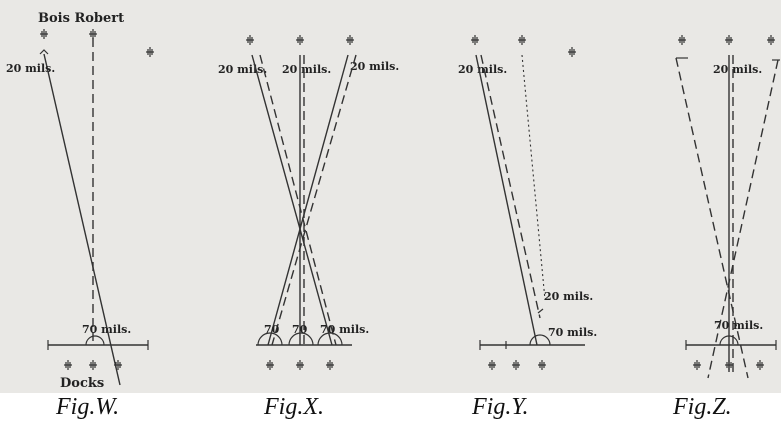 The height and width of the screenshot is (423, 781). Describe the element at coordinates (106, 329) in the screenshot. I see `fig-w-bottom-angle-label: 70 mils.` at that location.